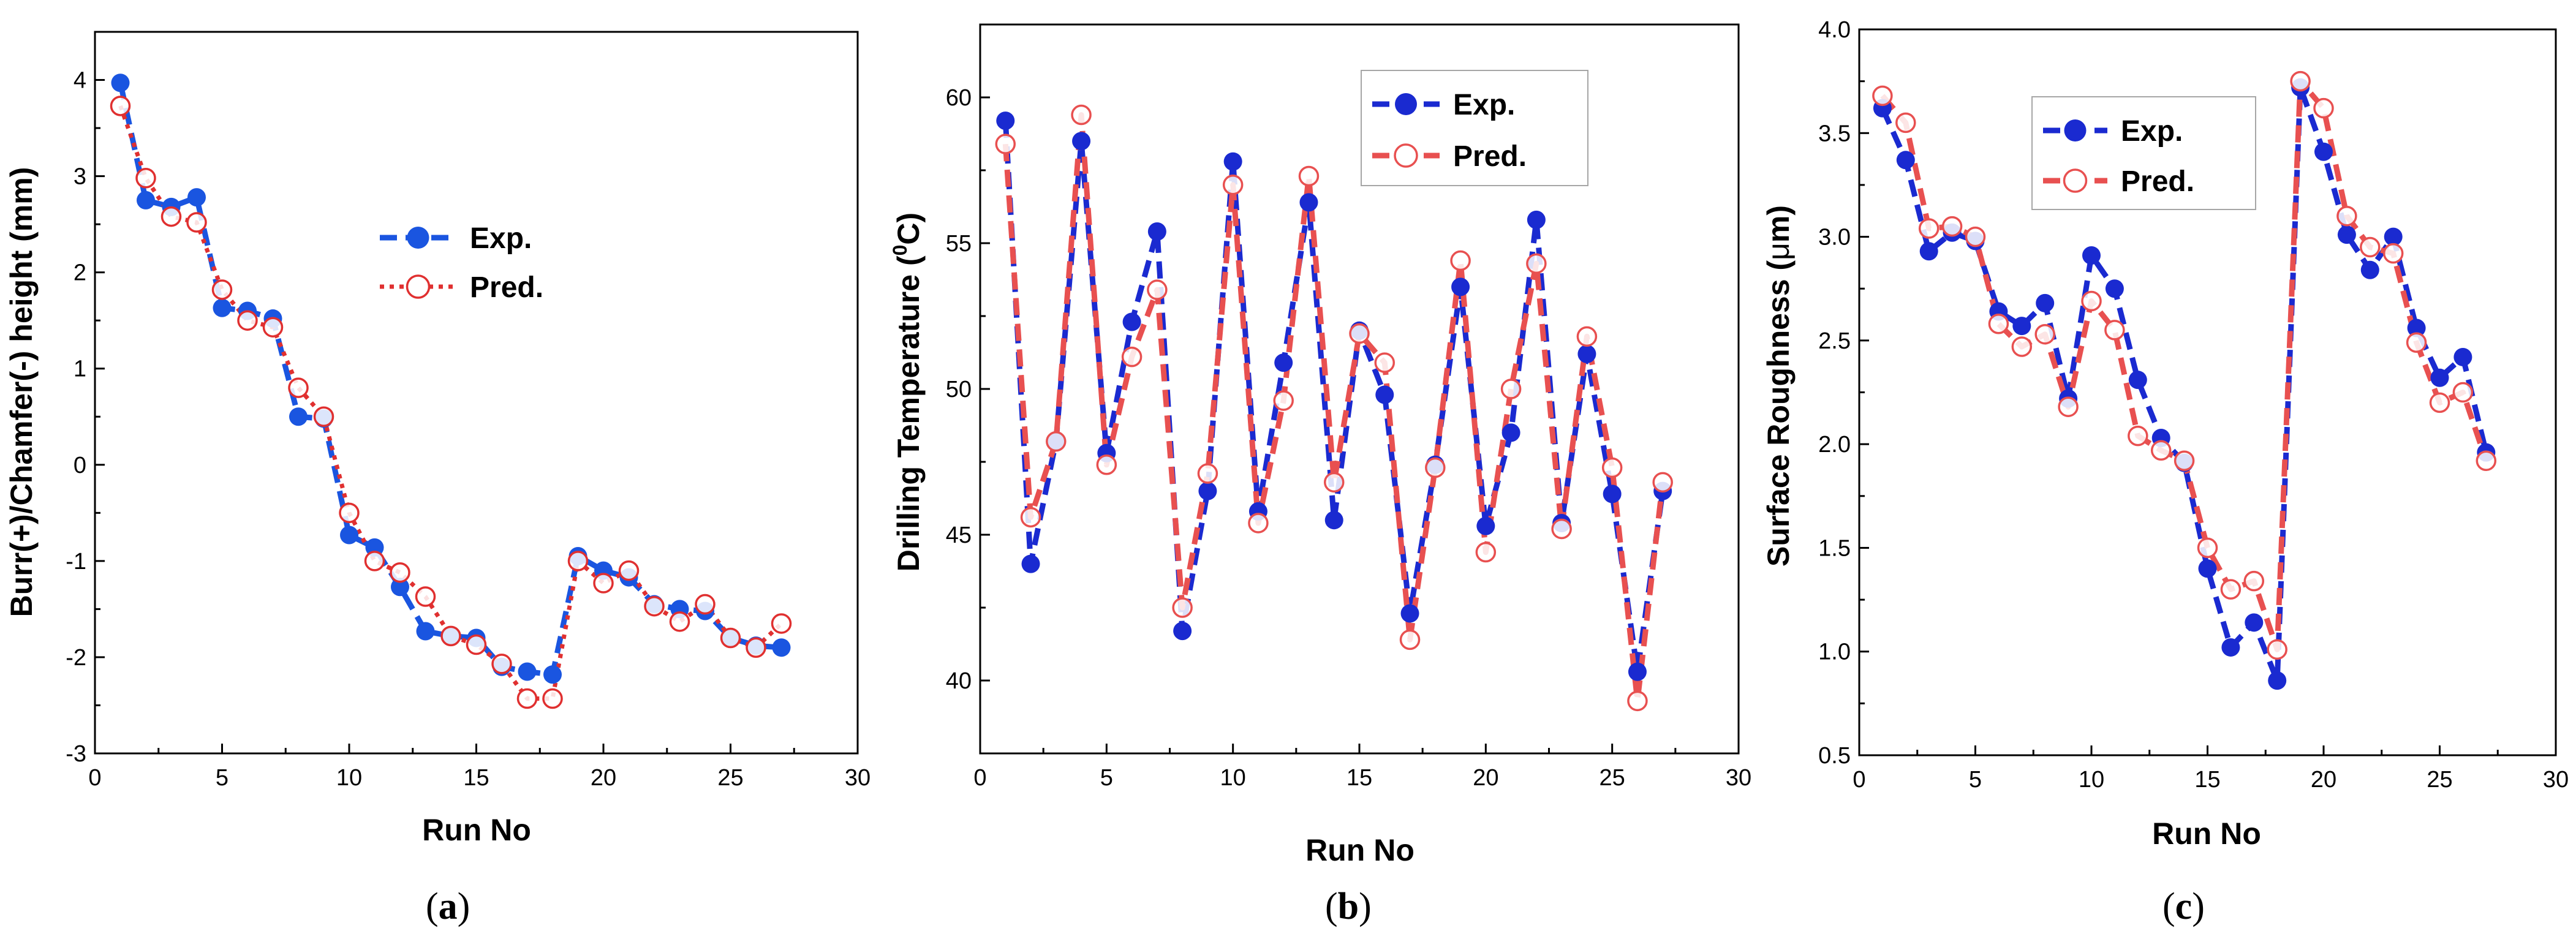 This screenshot has height=939, width=2576. What do you see at coordinates (959, 535) in the screenshot?
I see `y-tick-label: 45` at bounding box center [959, 535].